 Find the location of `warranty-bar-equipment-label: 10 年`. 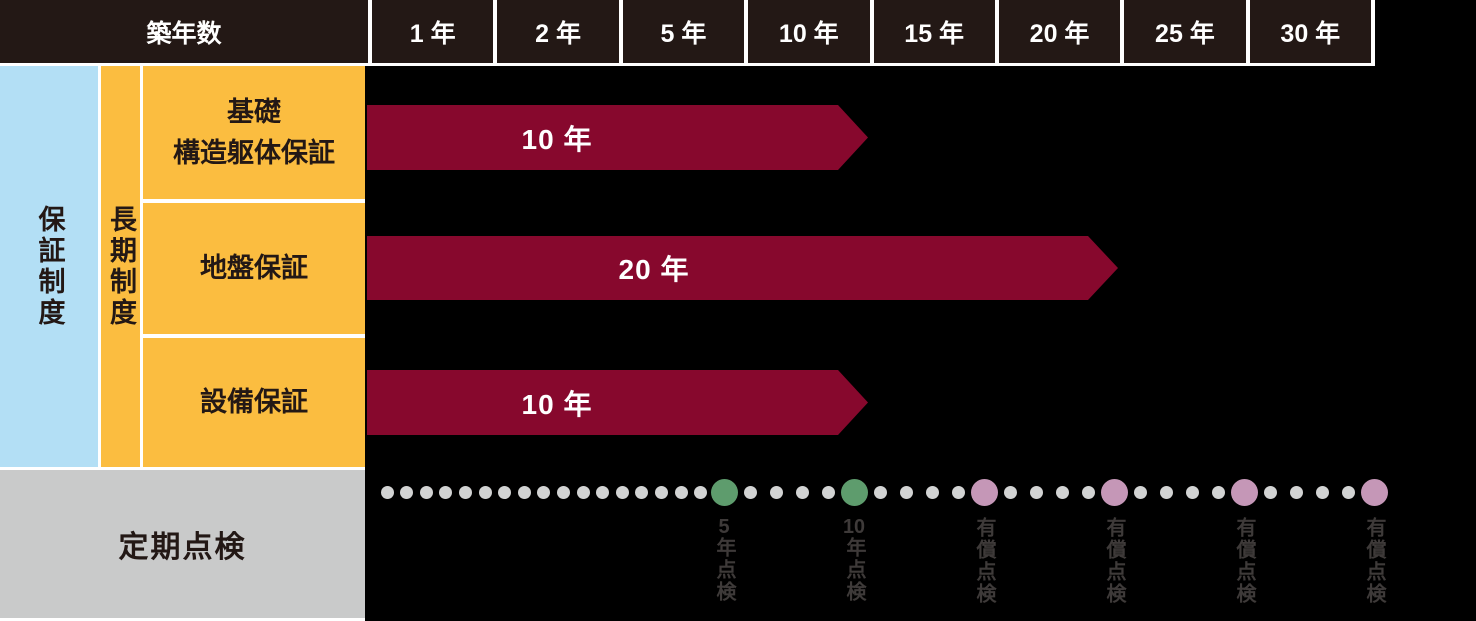

warranty-bar-equipment-label: 10 年 is located at coordinates (557, 404).